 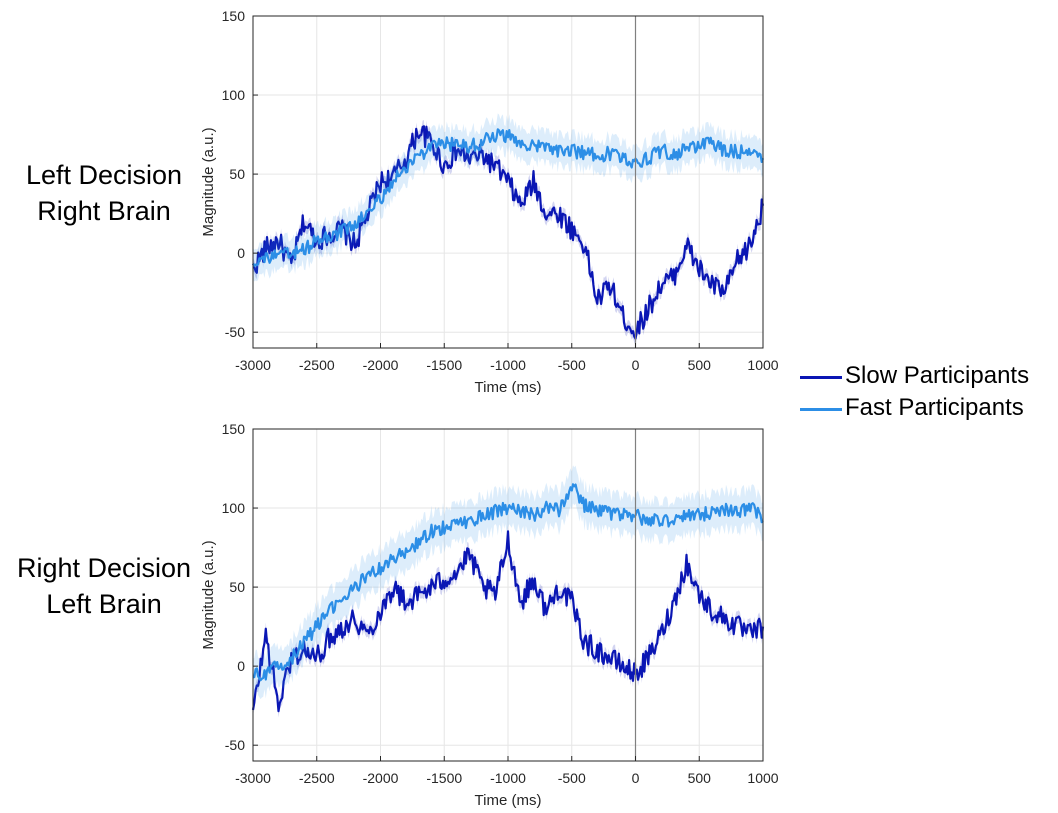 What do you see at coordinates (104, 211) in the screenshot?
I see `row-label-top-line2: Right Brain` at bounding box center [104, 211].